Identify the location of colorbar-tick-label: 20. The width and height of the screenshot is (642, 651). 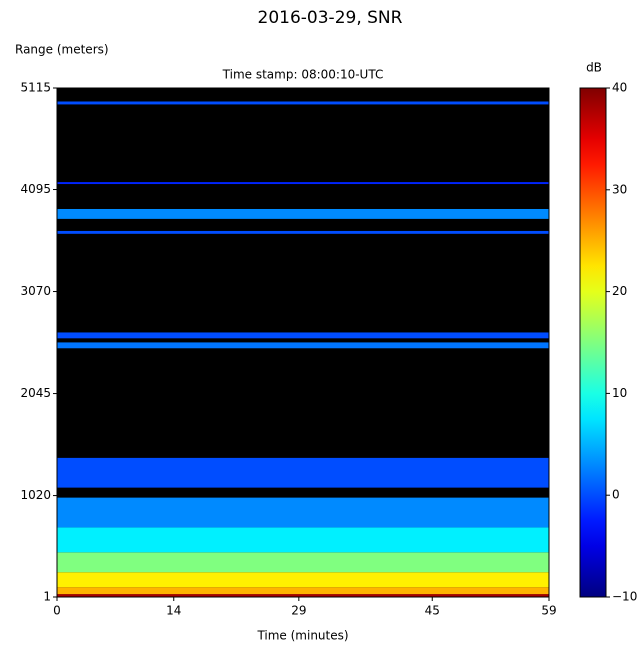
(619, 291).